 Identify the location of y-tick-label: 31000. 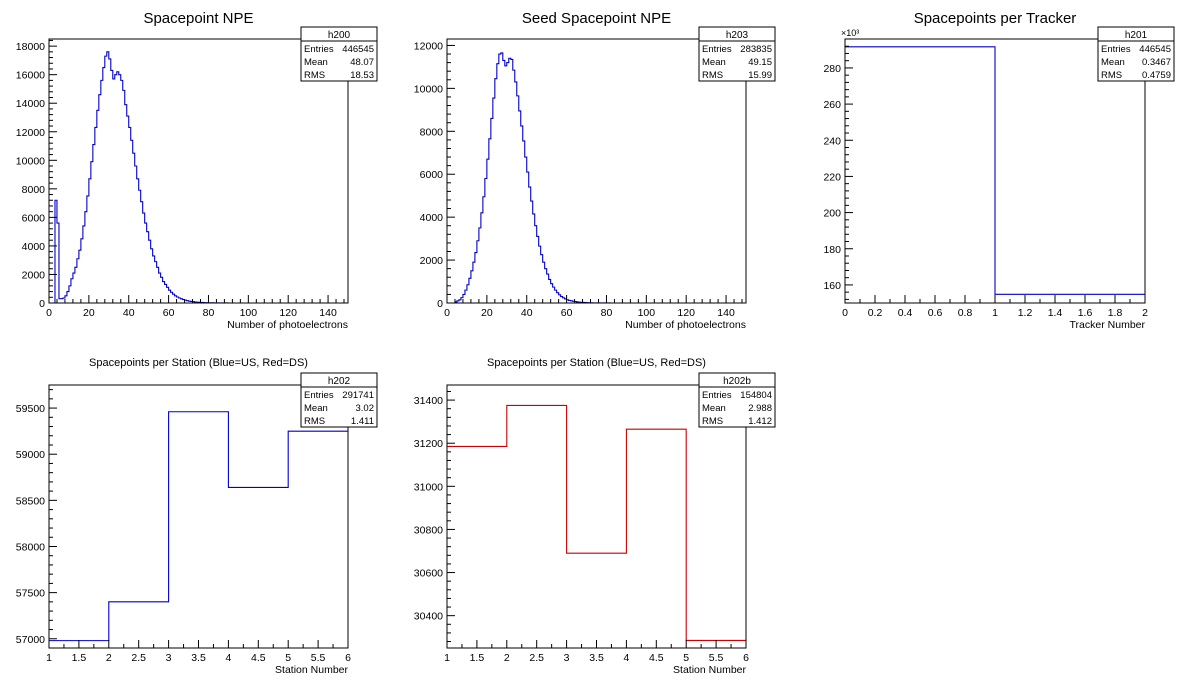
(428, 487).